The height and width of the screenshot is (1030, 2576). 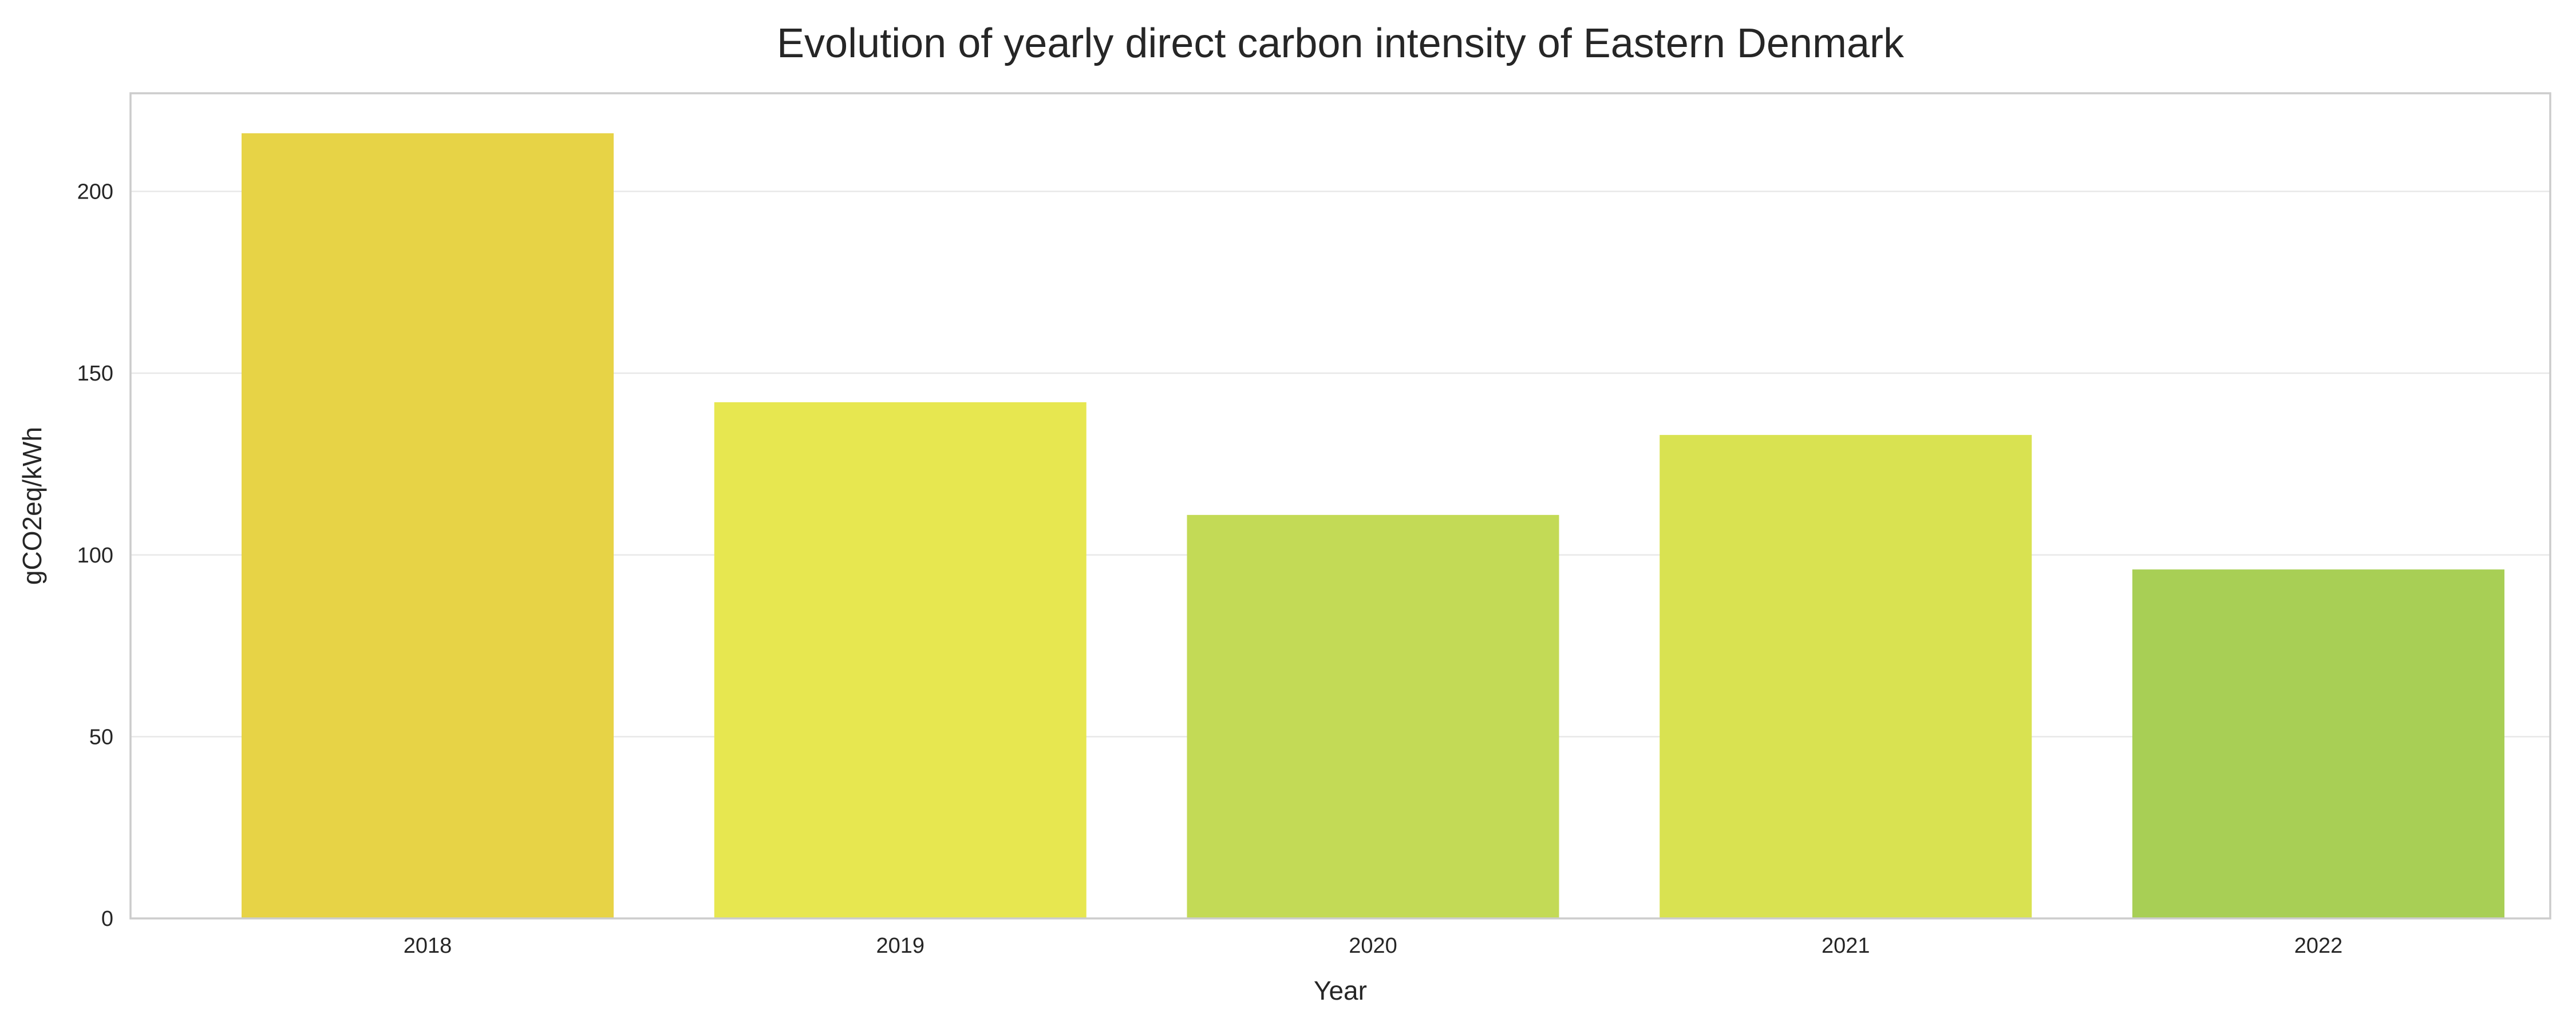 I want to click on y-tick-label: 150, so click(x=95, y=374).